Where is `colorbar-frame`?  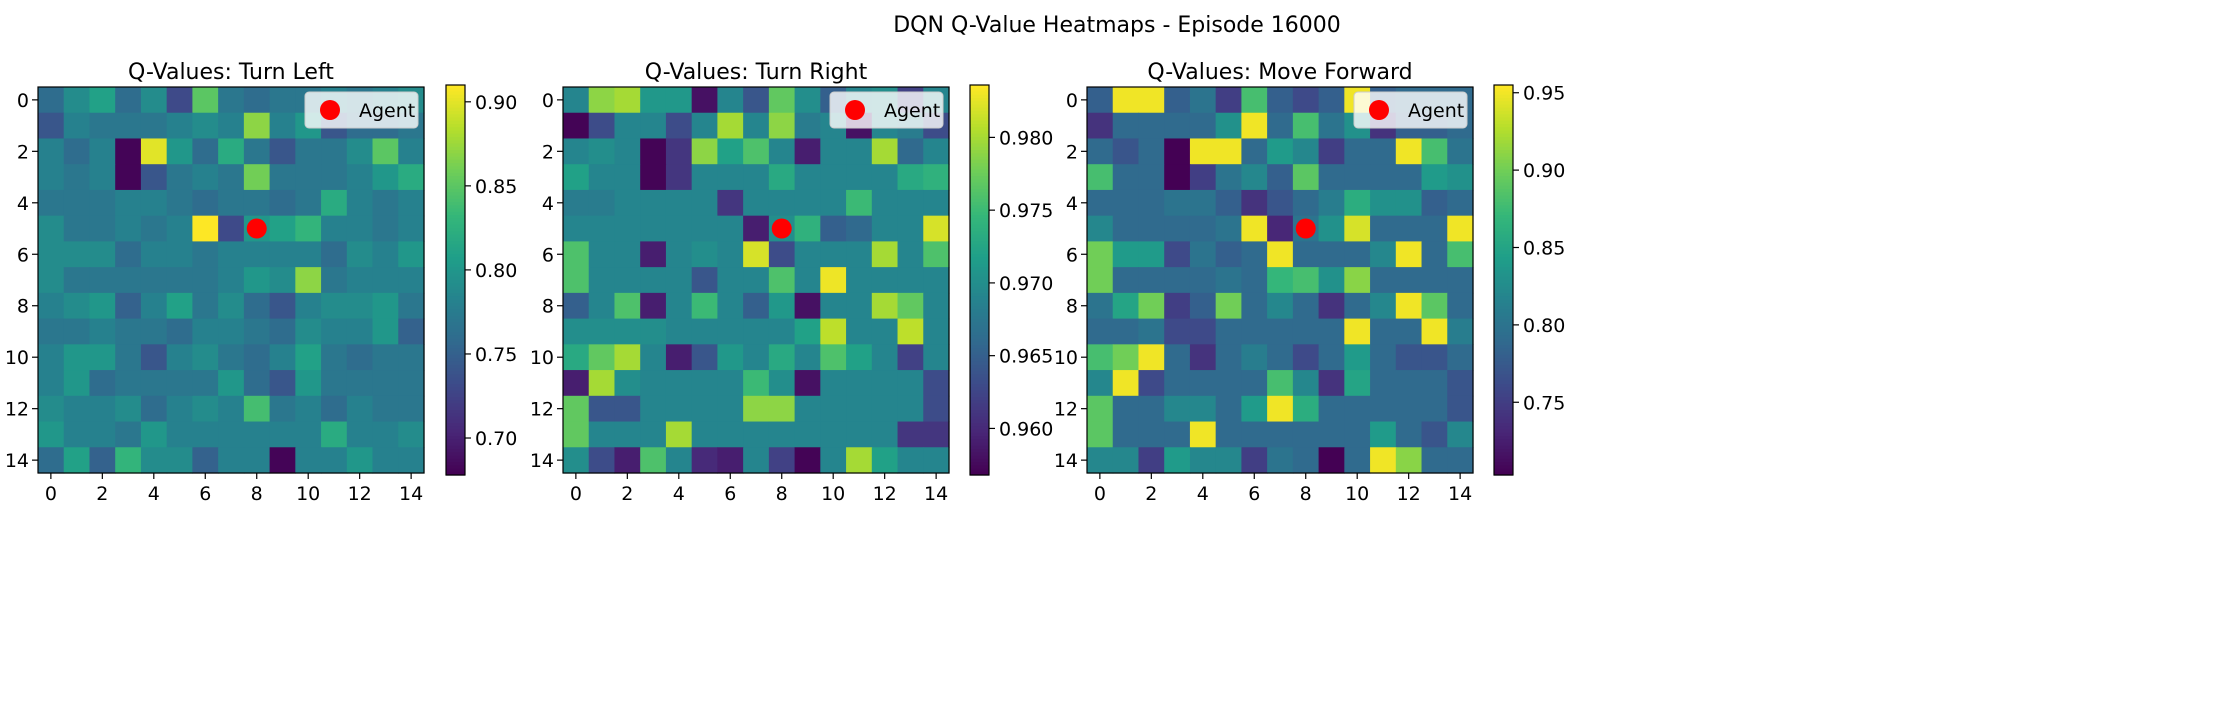 colorbar-frame is located at coordinates (1503, 280).